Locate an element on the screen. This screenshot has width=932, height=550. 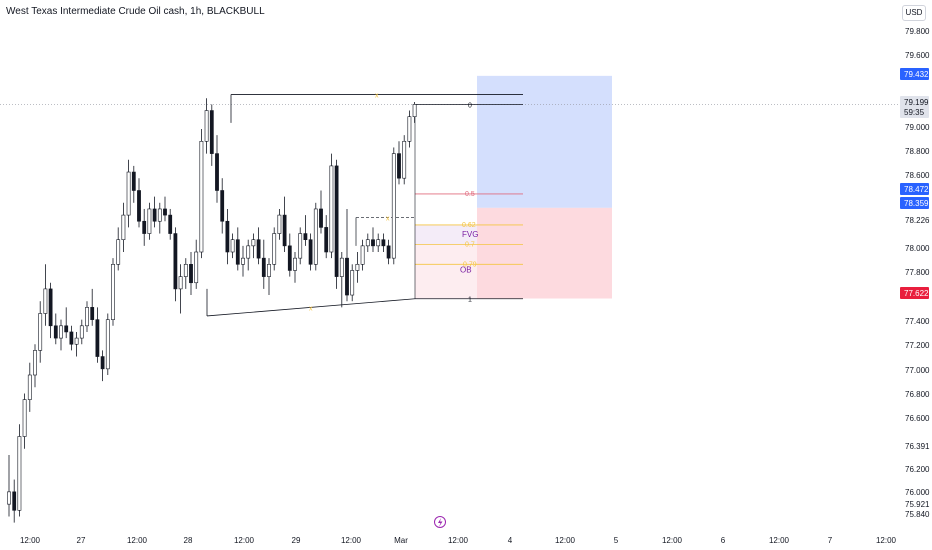
lightning-icon-ring is located at coordinates (440, 522).